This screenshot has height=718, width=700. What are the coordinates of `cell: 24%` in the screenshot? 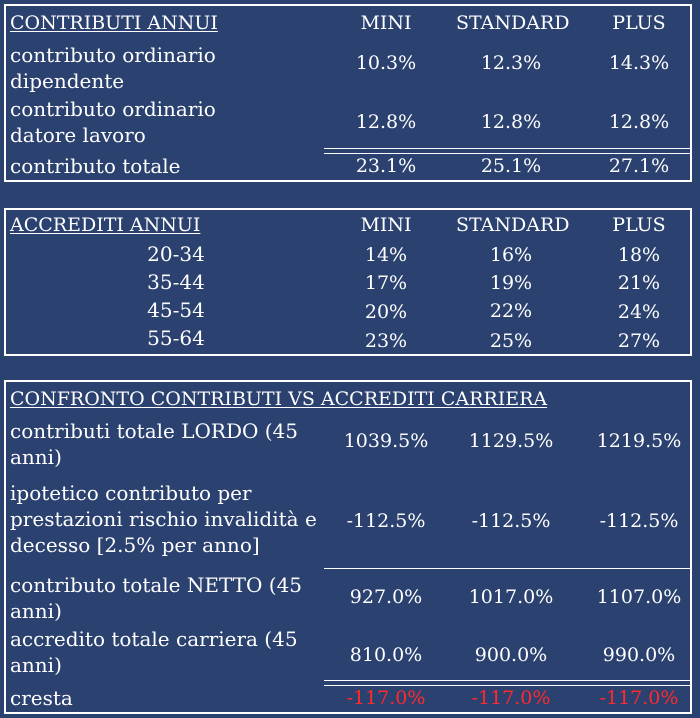 It's located at (639, 312).